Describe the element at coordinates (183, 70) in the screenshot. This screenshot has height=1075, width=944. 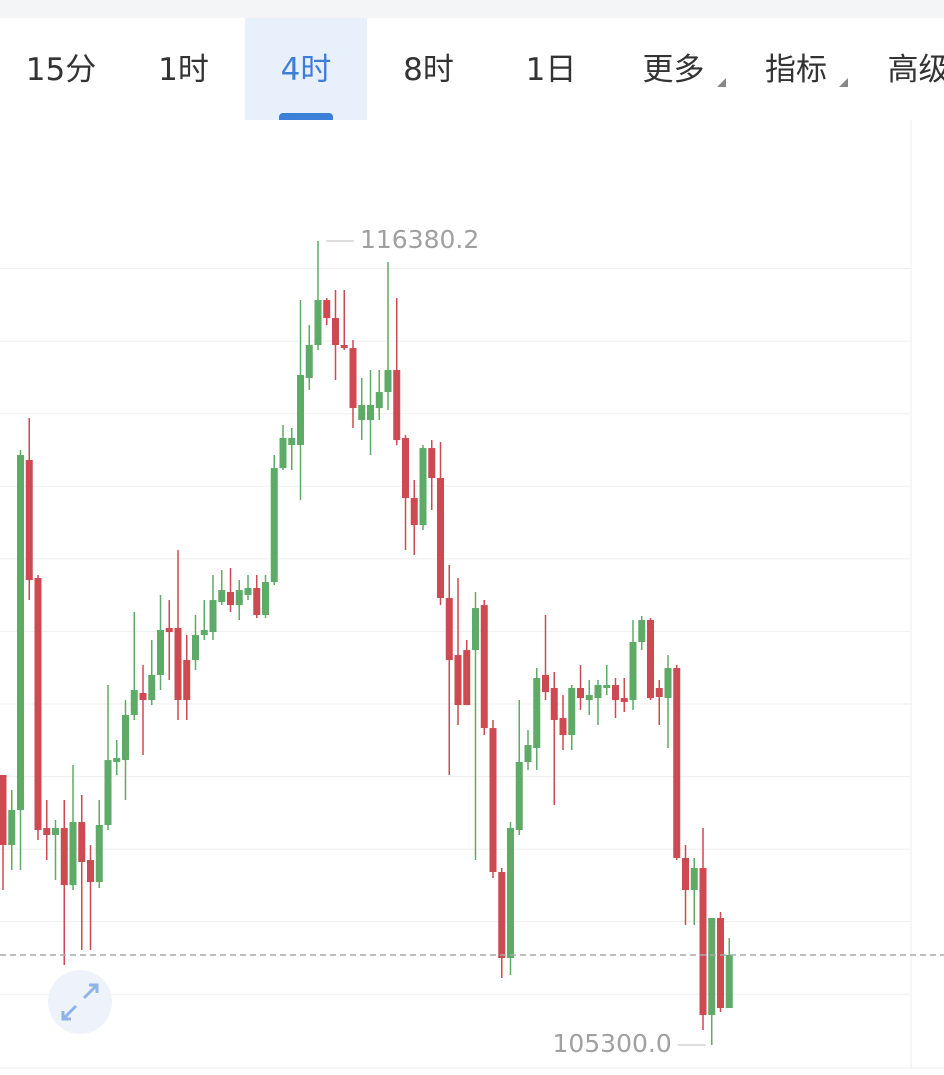
I see `timeframe-tab: 1时` at that location.